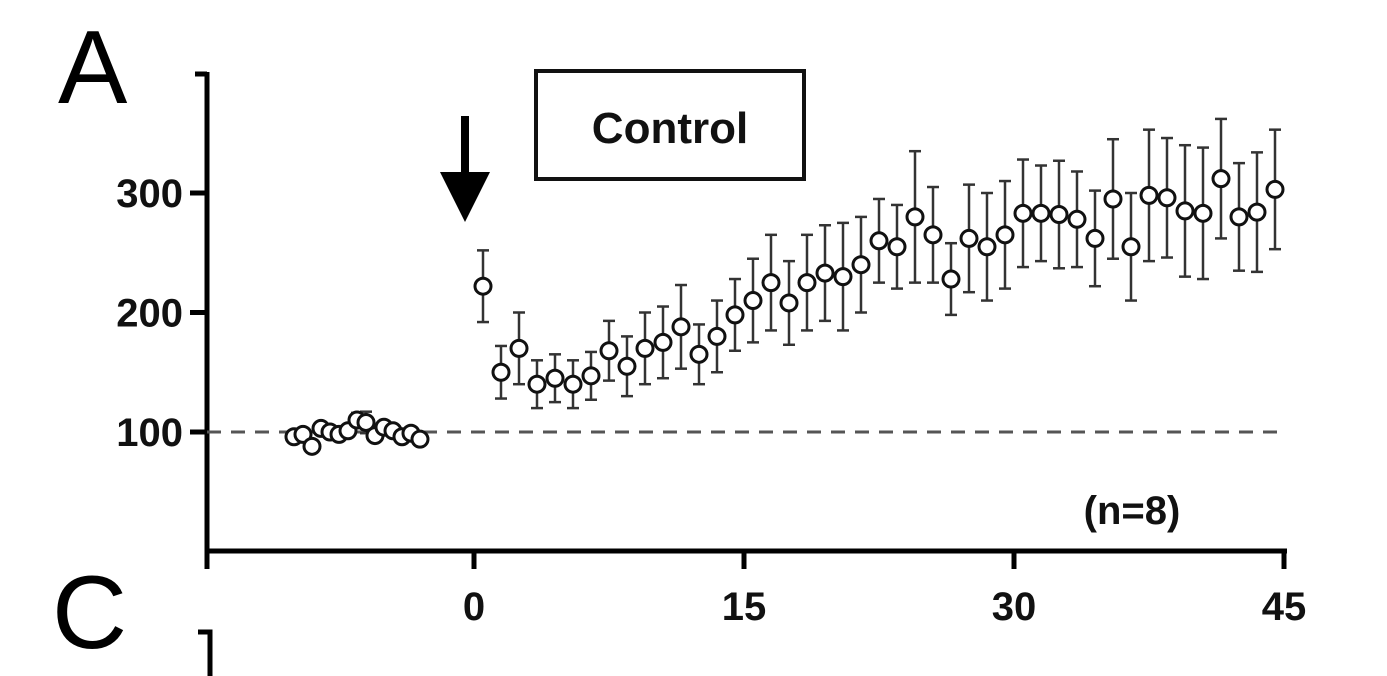 The width and height of the screenshot is (1387, 676). Describe the element at coordinates (465, 169) in the screenshot. I see `stimulus-arrow` at that location.